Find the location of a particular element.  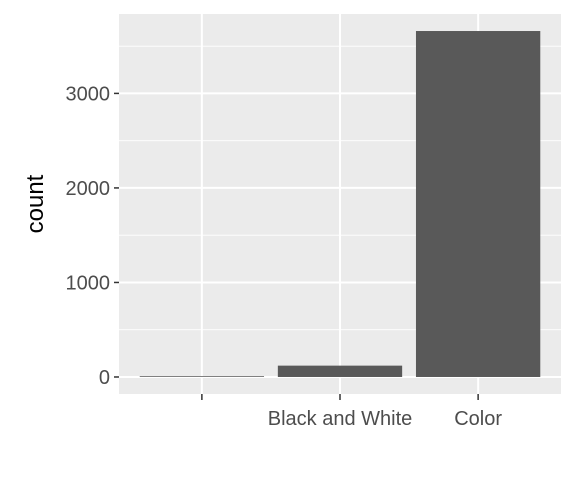

y-tick-label: 2000 is located at coordinates (88, 189).